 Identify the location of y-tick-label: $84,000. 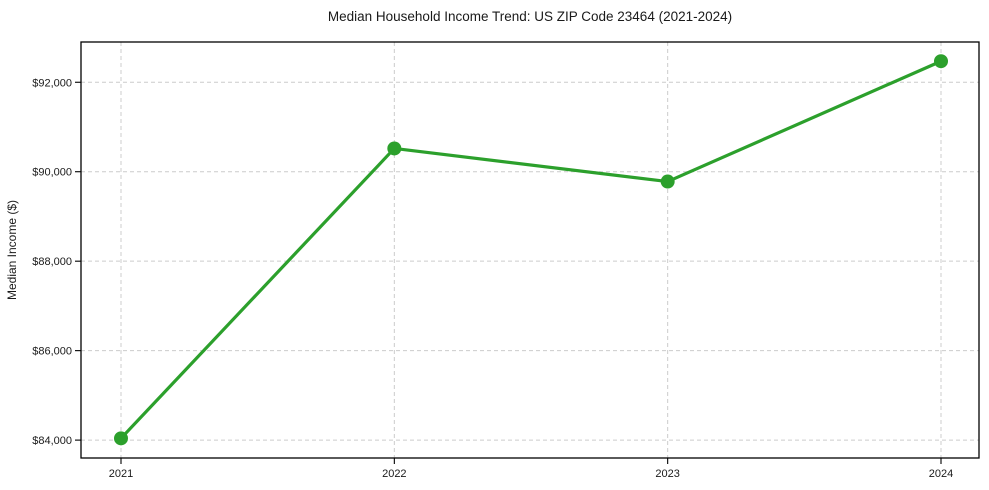
(52, 441).